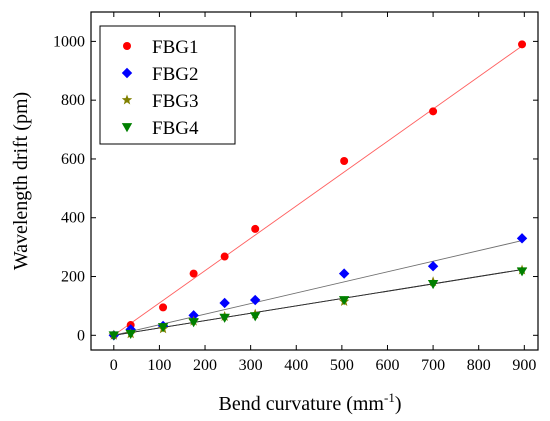 This screenshot has width=550, height=421. I want to click on fit-line-fbg4, so click(318, 302).